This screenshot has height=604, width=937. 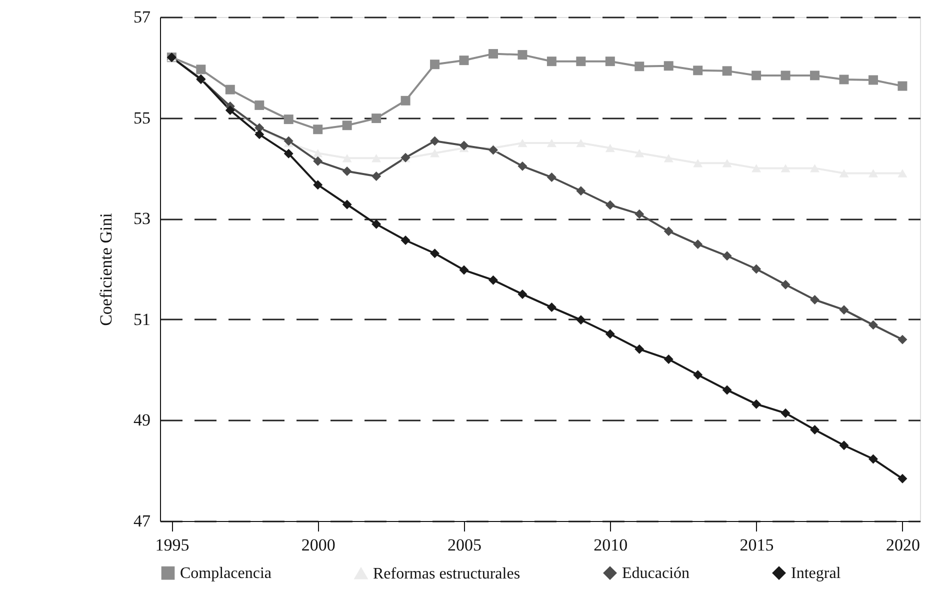 What do you see at coordinates (142, 218) in the screenshot?
I see `y-tick-label: 53` at bounding box center [142, 218].